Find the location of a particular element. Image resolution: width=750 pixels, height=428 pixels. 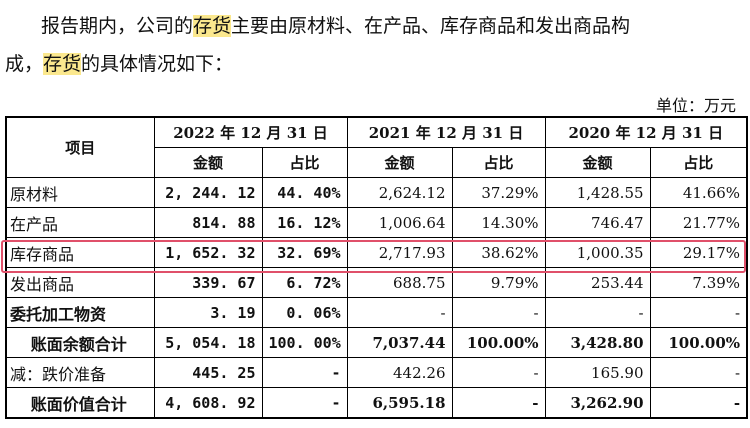

table-cell: 38.62% is located at coordinates (498, 252).